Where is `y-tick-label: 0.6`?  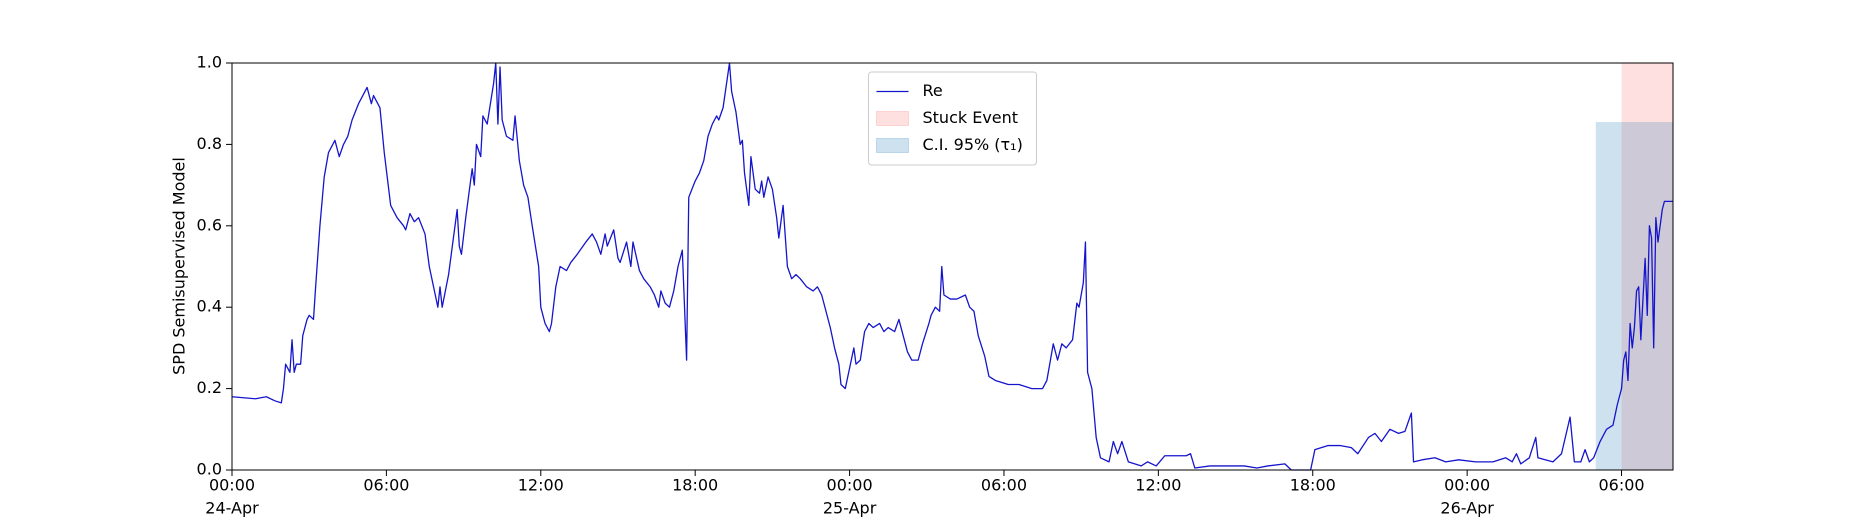 y-tick-label: 0.6 is located at coordinates (209, 224).